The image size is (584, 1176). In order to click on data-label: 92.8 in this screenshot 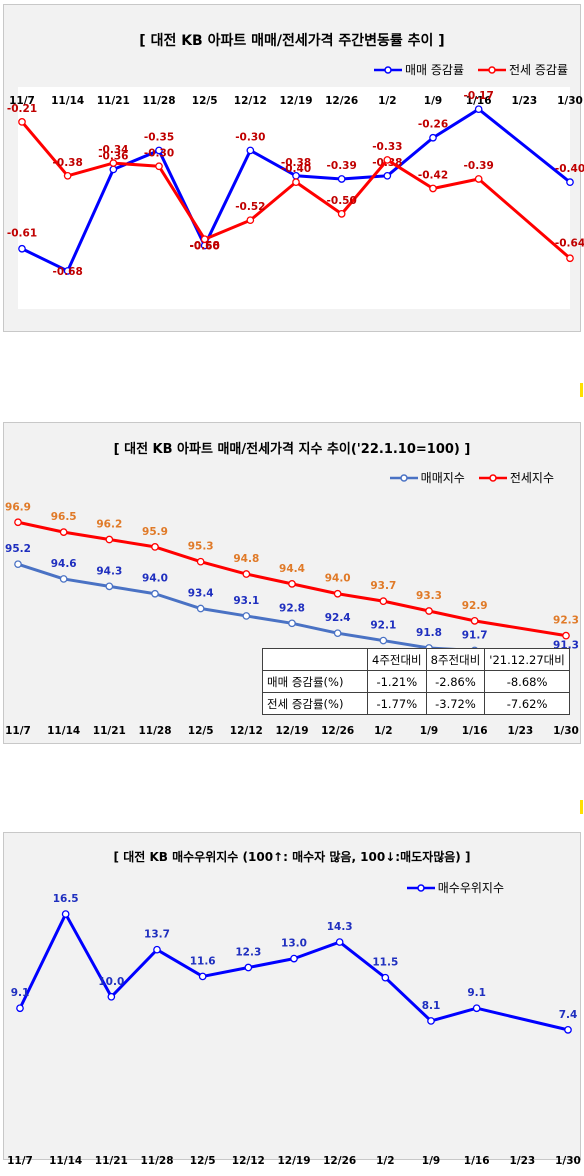, I will do `click(292, 608)`.